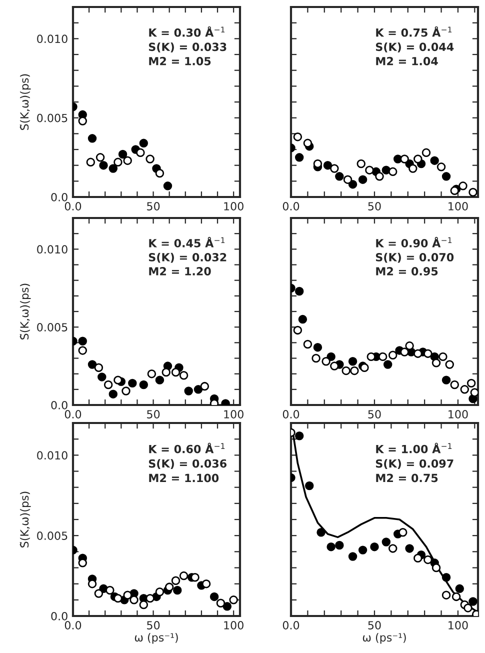 This screenshot has height=653, width=485. Describe the element at coordinates (407, 61) in the screenshot. I see `annotation: M2 = 1.04` at that location.